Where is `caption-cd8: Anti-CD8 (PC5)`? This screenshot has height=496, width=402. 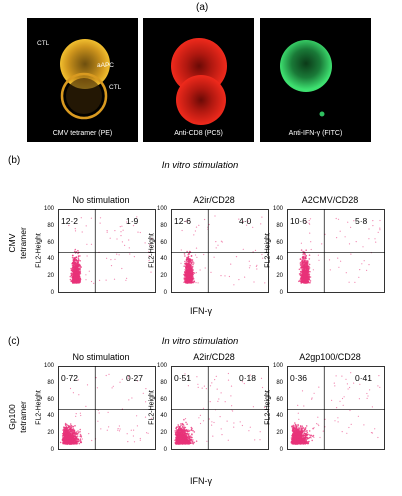 caption-cd8: Anti-CD8 (PC5) is located at coordinates (198, 133).